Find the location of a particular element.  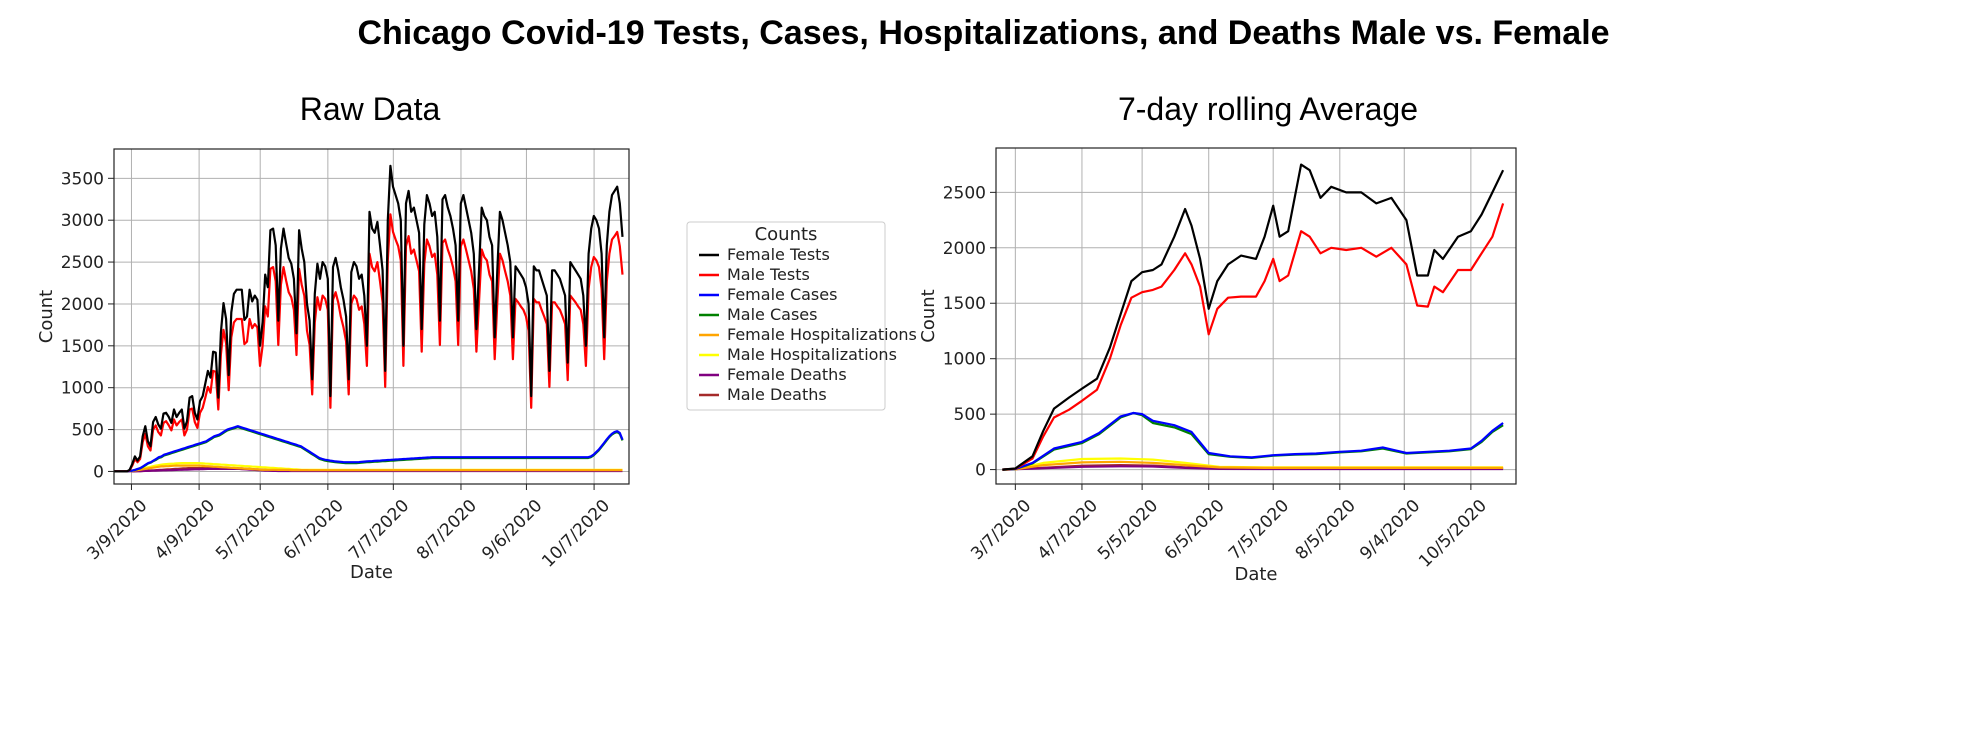

legend-label: Female Cases is located at coordinates (782, 294).